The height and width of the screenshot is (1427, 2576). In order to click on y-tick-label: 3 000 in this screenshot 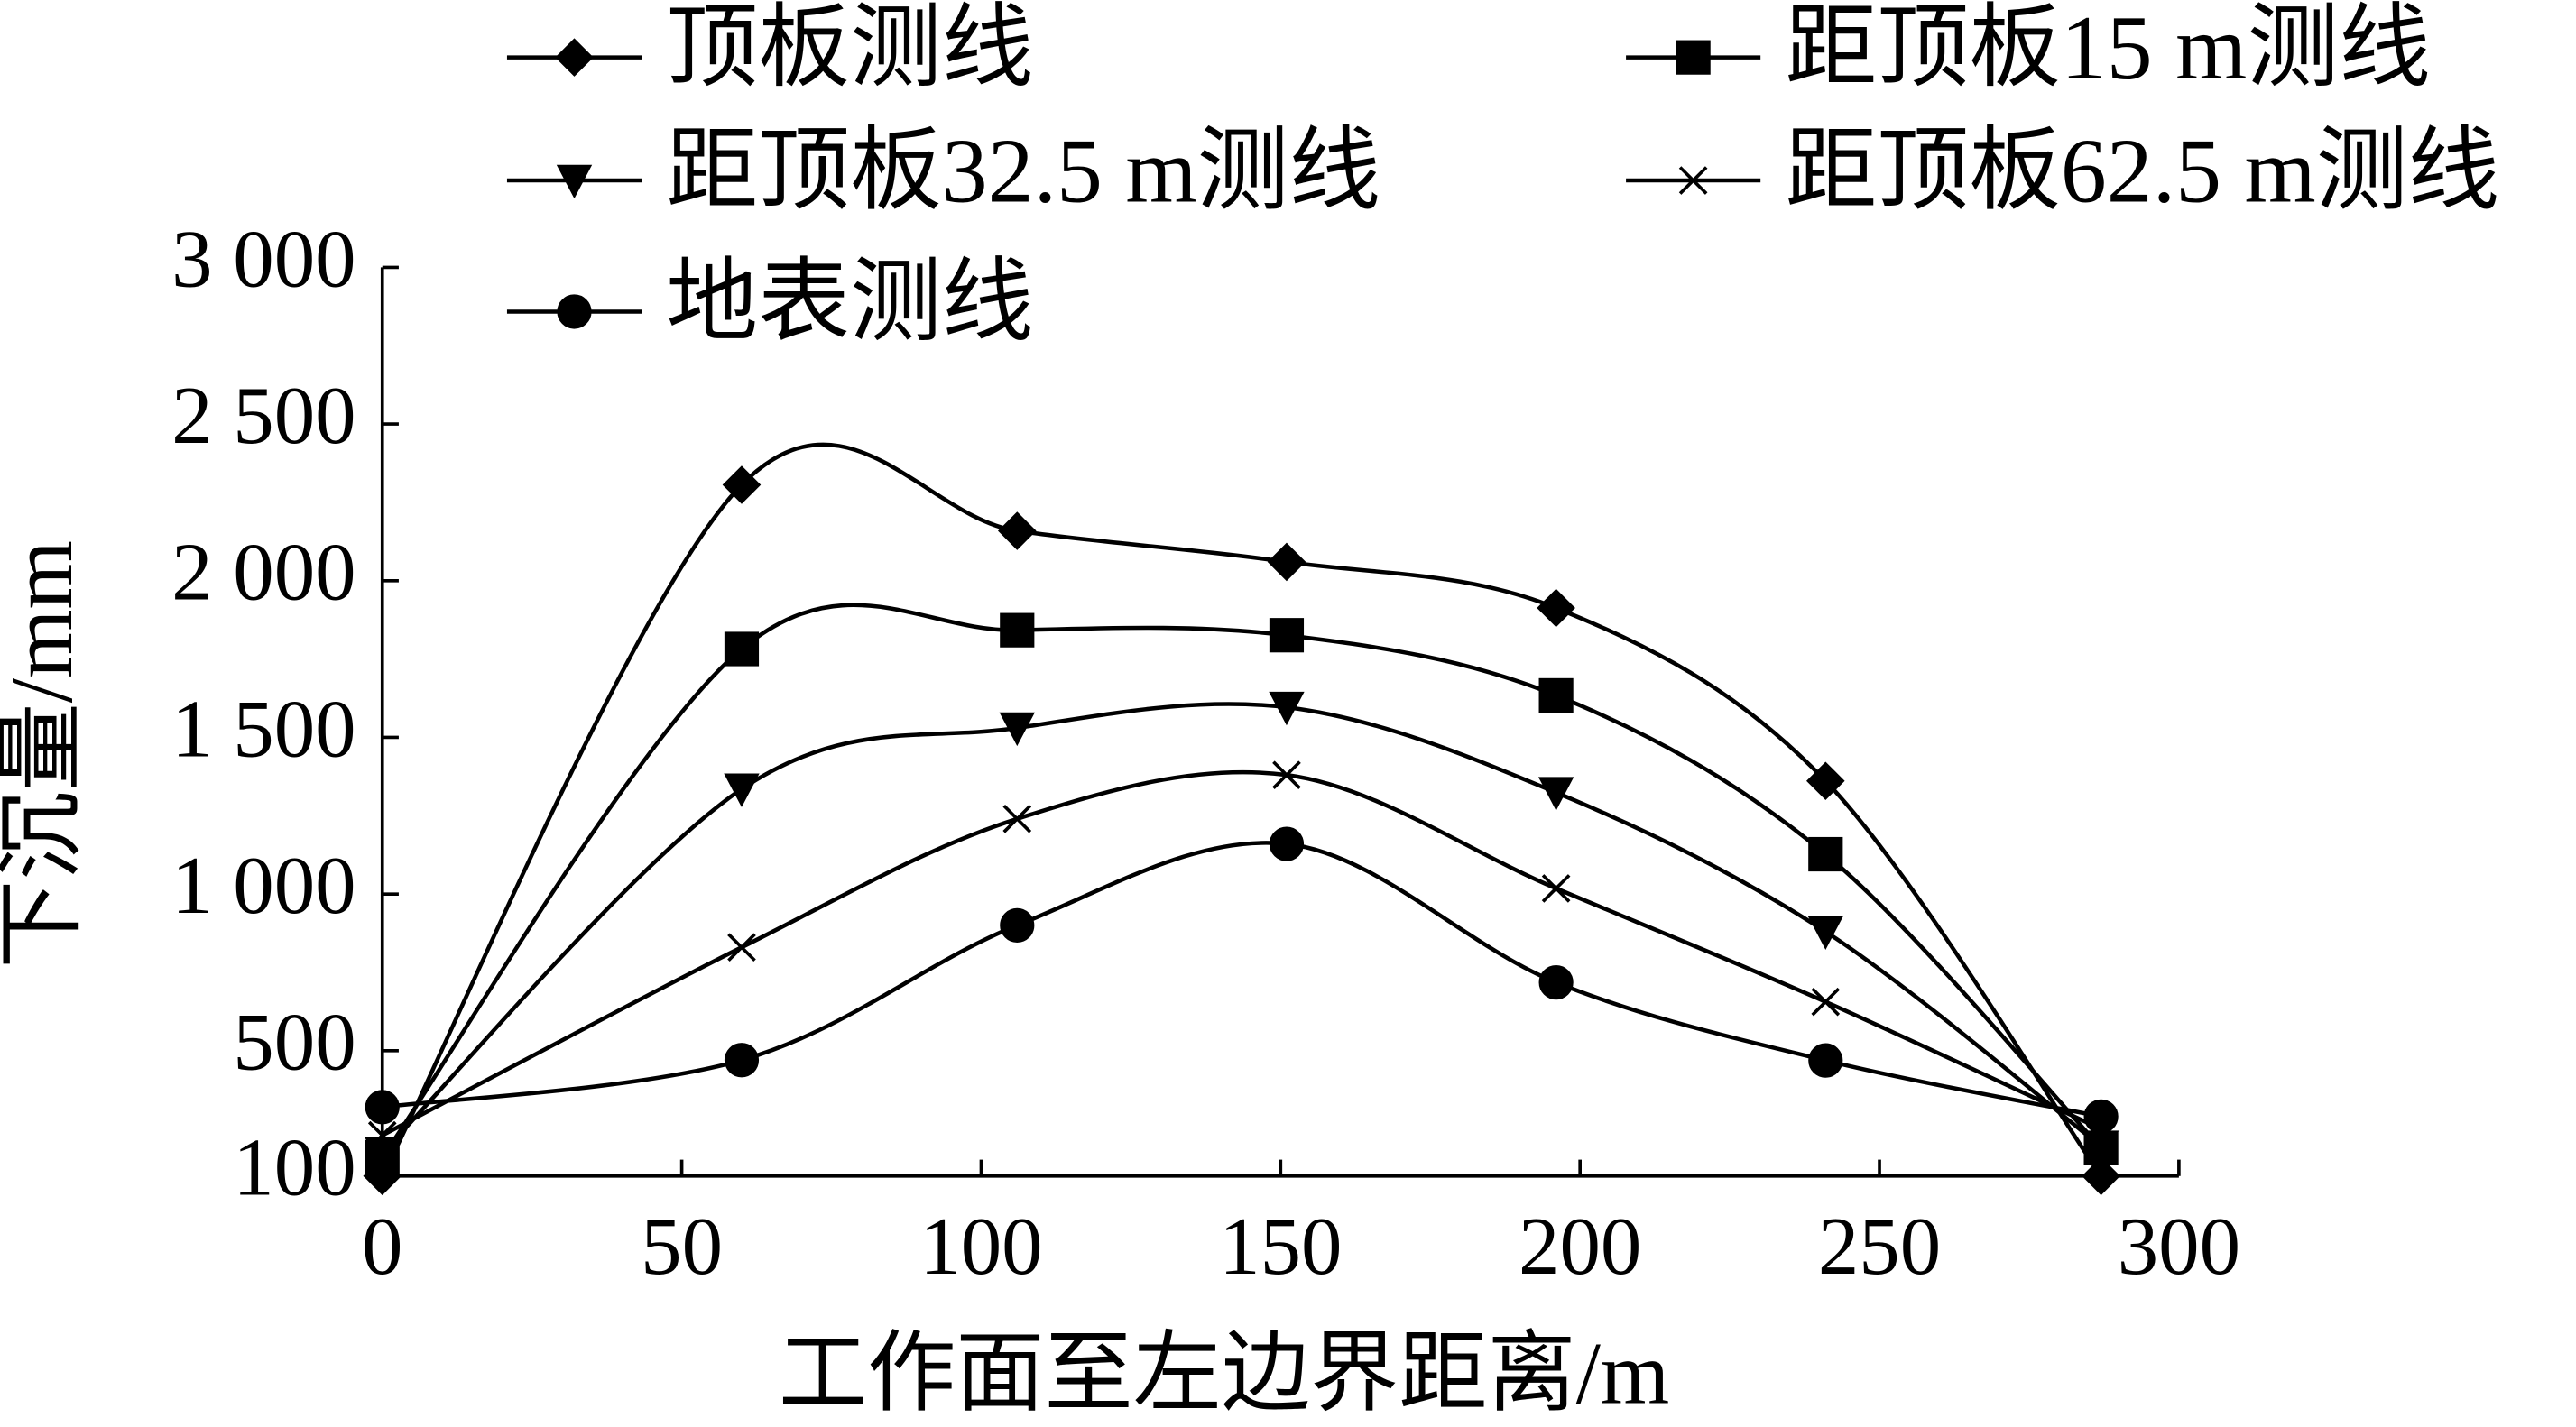, I will do `click(263, 258)`.